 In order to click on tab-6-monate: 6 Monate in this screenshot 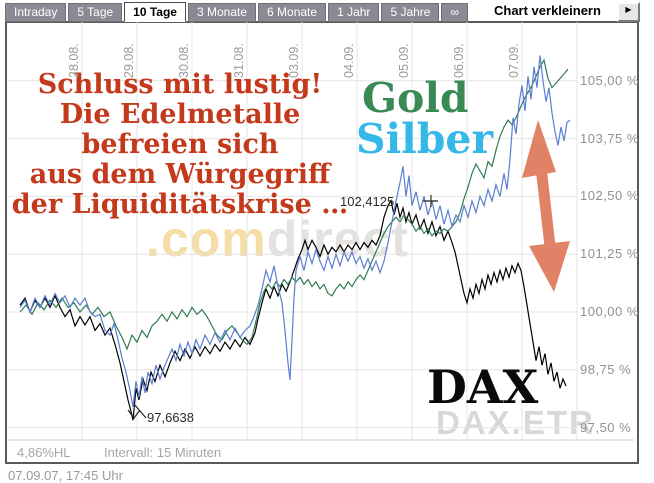, I will do `click(292, 12)`.